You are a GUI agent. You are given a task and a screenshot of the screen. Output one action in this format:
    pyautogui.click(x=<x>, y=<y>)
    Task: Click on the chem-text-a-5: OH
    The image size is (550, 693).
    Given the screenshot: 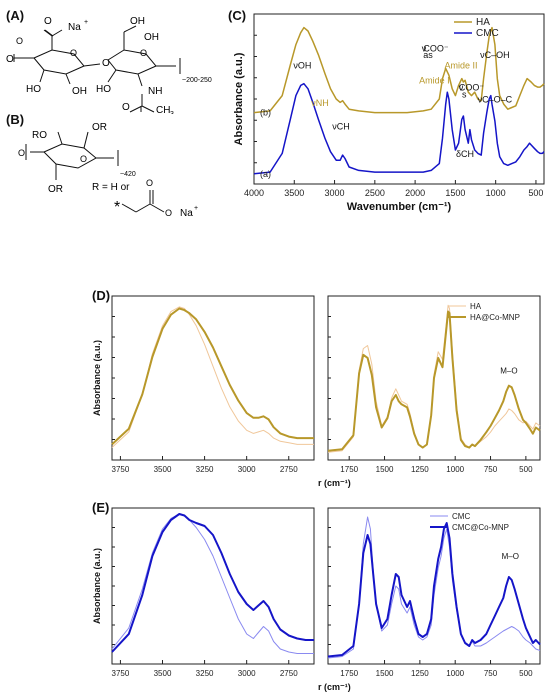 What is the action you would take?
    pyautogui.click(x=79, y=91)
    